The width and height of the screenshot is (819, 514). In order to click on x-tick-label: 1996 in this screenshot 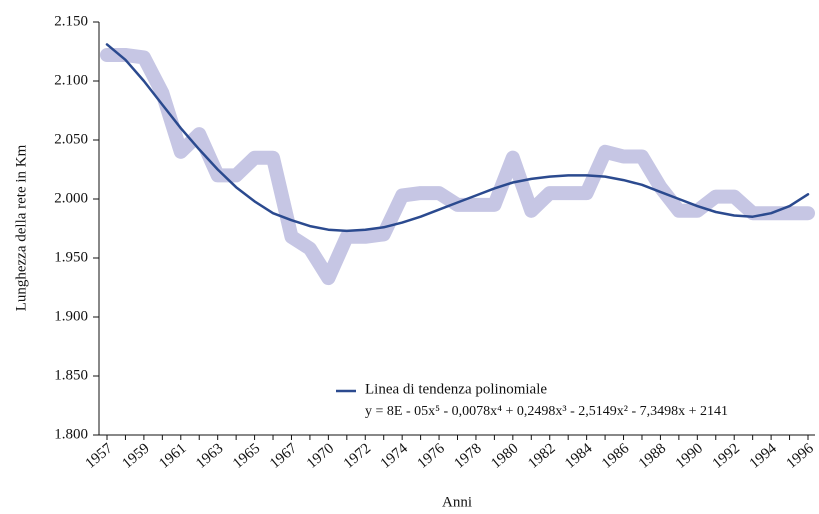, I will do `click(801, 456)`.